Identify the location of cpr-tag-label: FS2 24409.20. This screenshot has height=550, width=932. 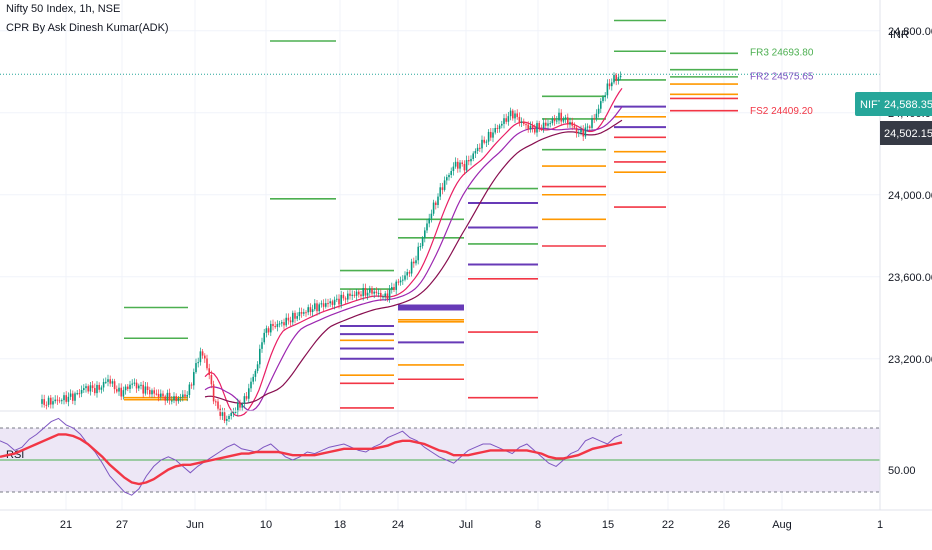
(781, 111).